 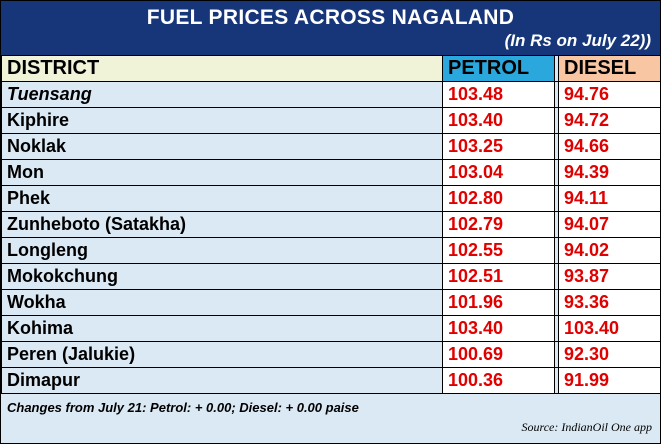 What do you see at coordinates (609, 328) in the screenshot?
I see `diesel-price-cell: 103.40` at bounding box center [609, 328].